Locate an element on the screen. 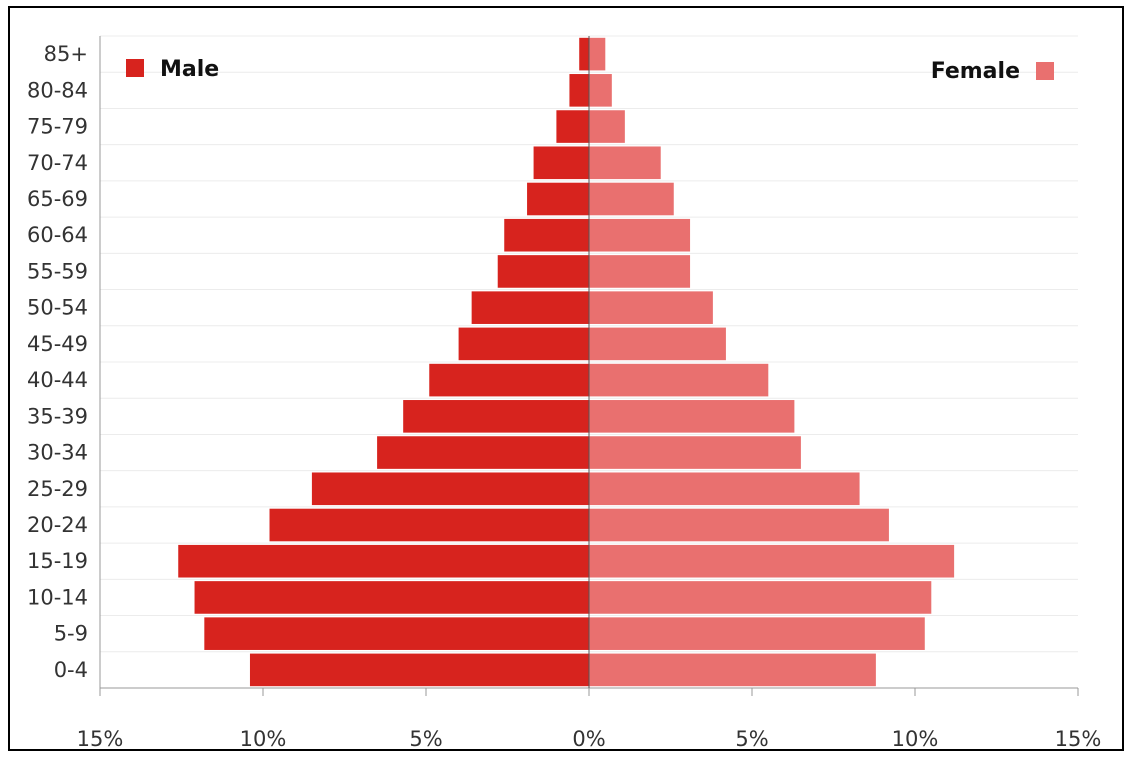  legend-label-male: Male is located at coordinates (189, 69).